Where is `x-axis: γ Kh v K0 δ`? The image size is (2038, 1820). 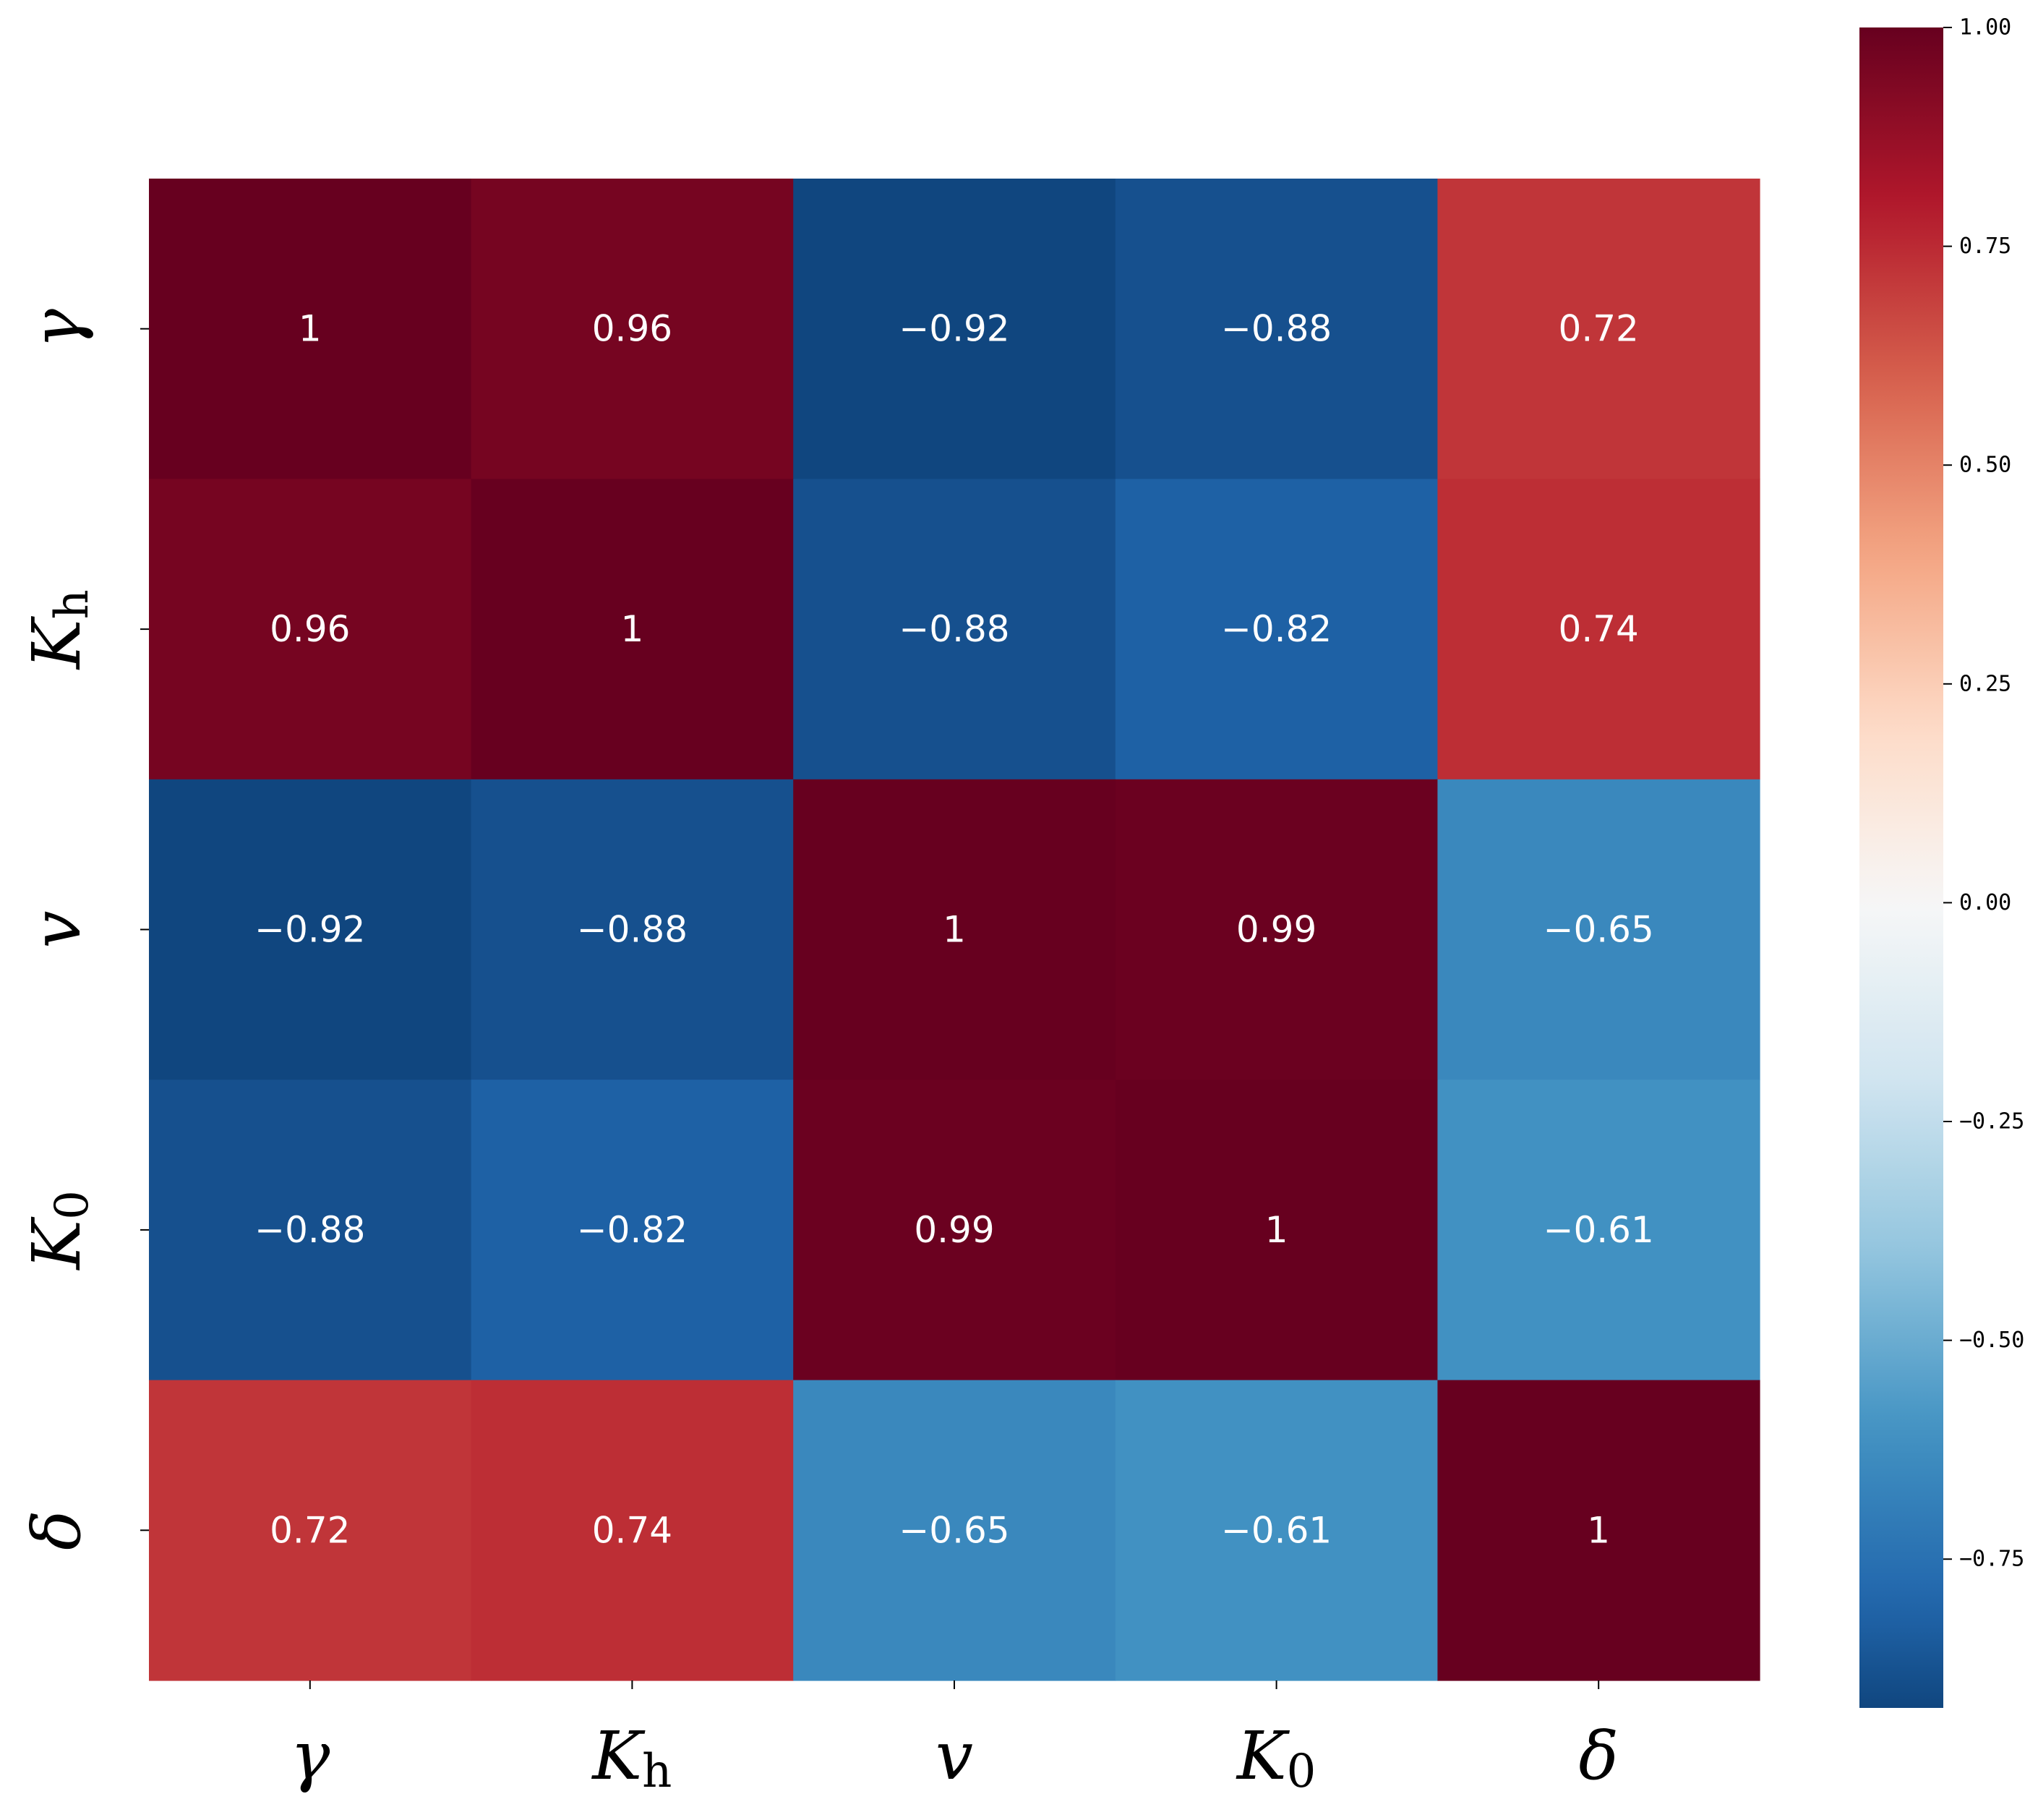 x-axis: γ Kh v K0 δ is located at coordinates (954, 1739).